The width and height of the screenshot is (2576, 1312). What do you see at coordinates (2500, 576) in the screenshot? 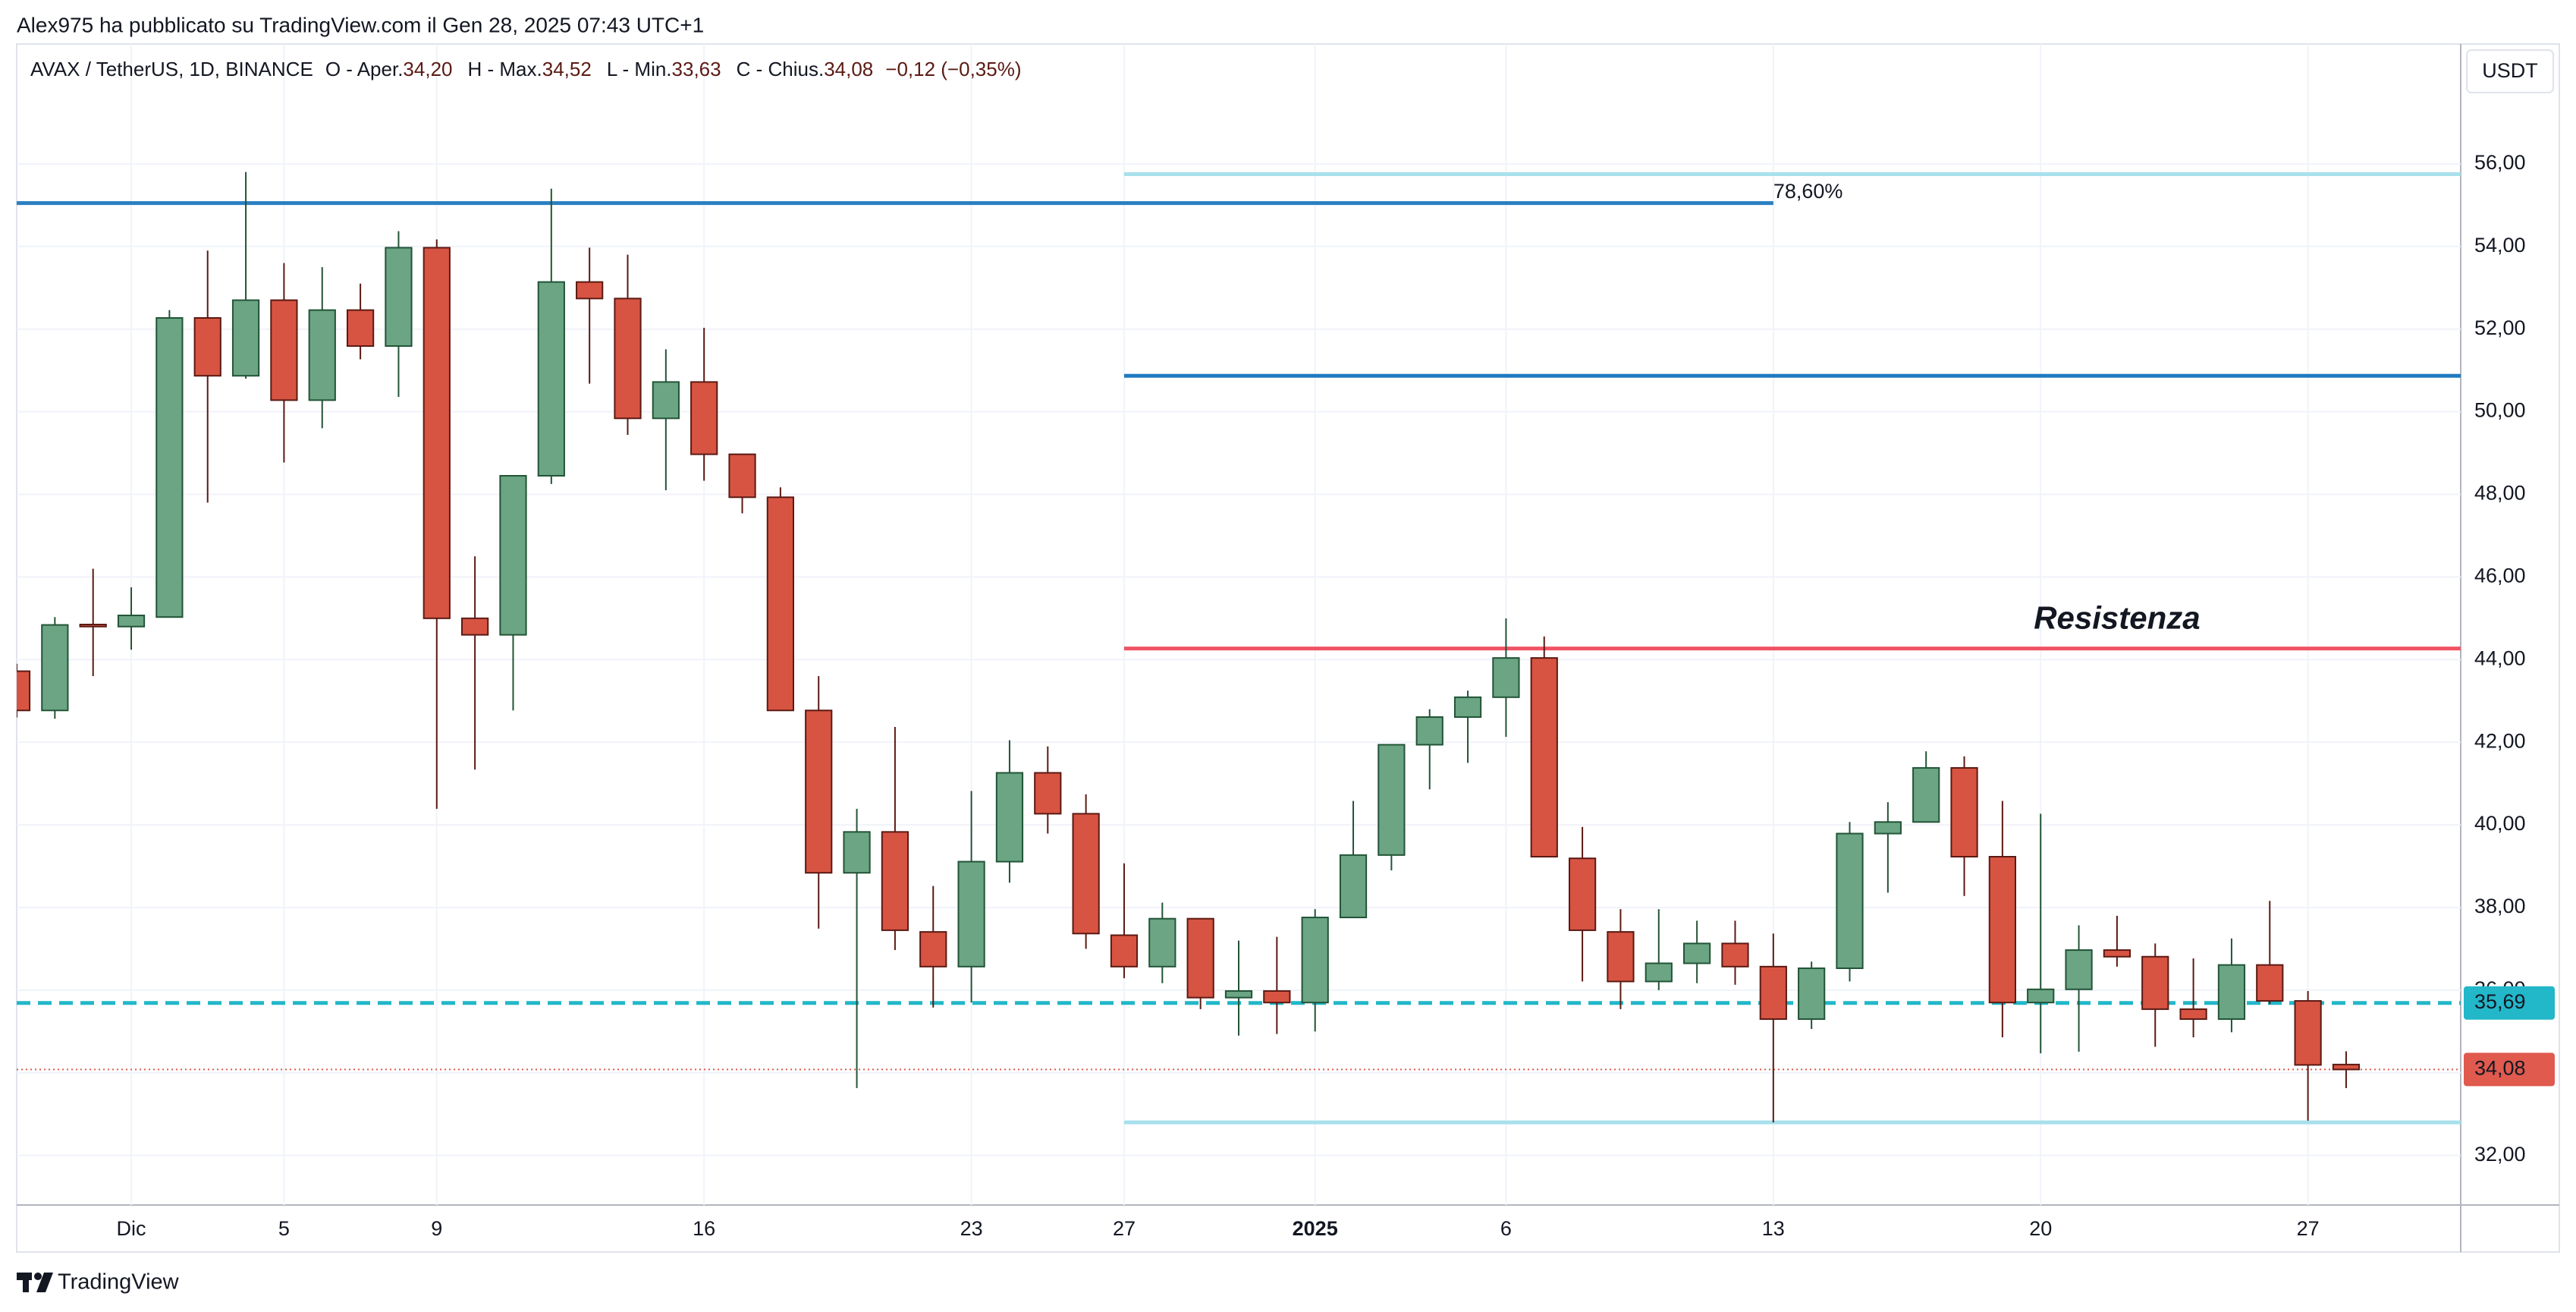
I see `y-tick-label: 46,00` at bounding box center [2500, 576].